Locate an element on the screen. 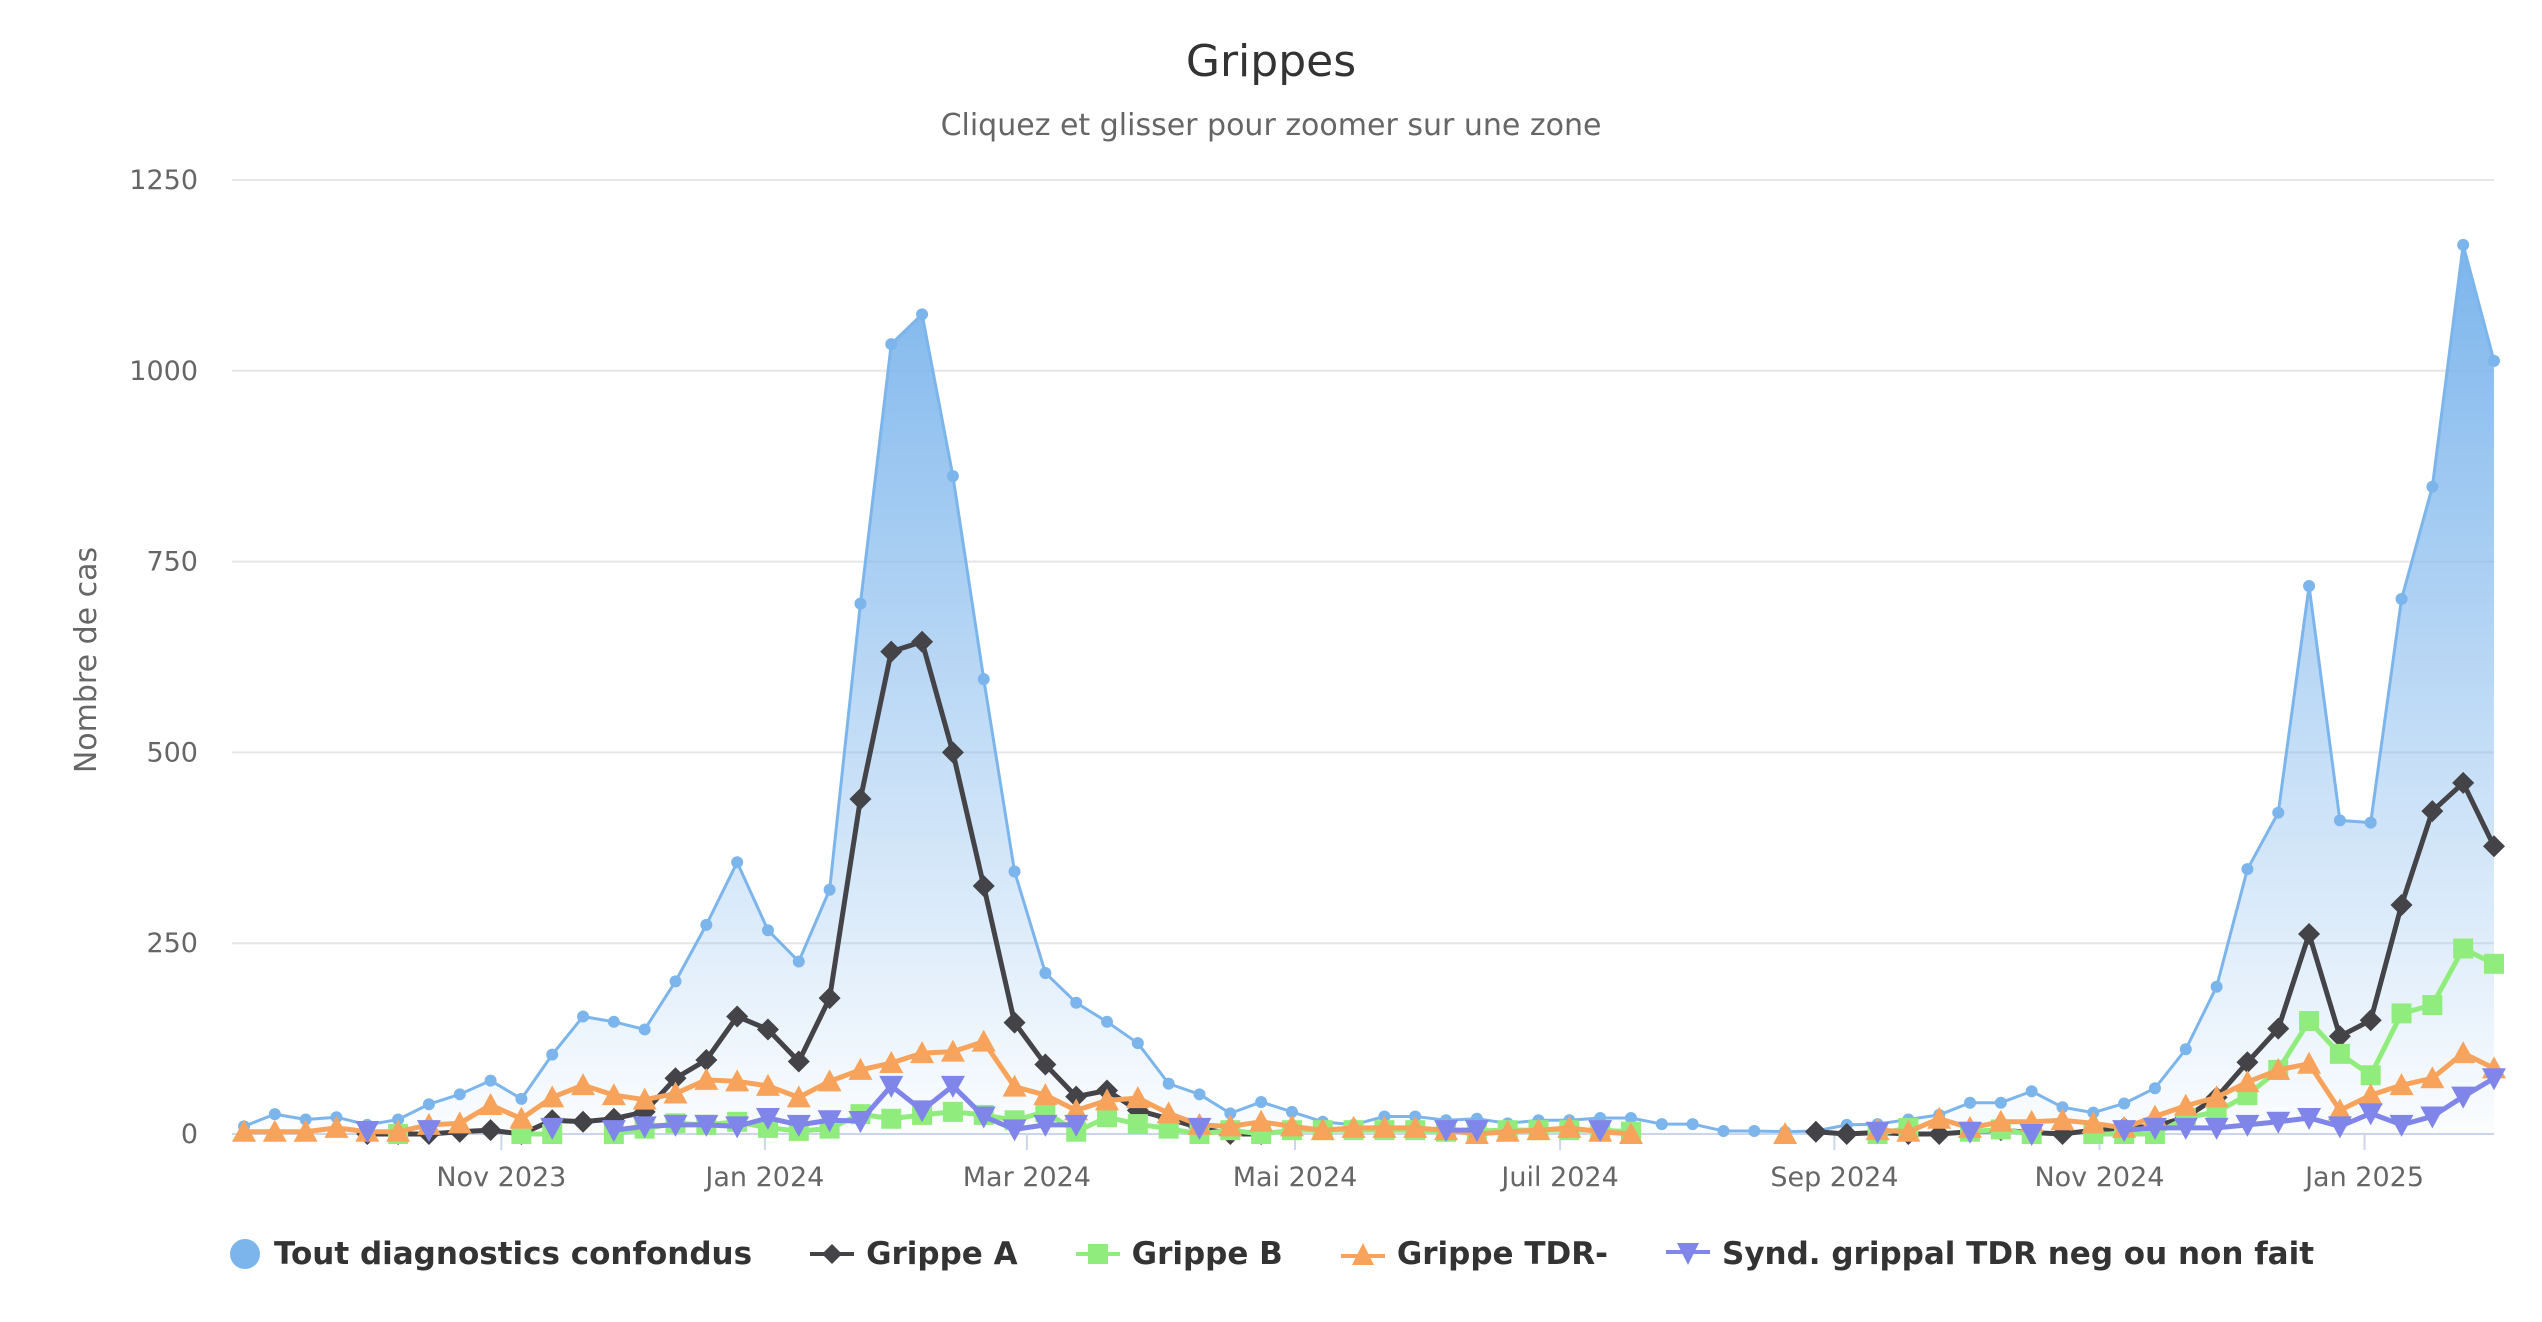 The height and width of the screenshot is (1322, 2542). y-tick-label: 1000 is located at coordinates (163, 371).